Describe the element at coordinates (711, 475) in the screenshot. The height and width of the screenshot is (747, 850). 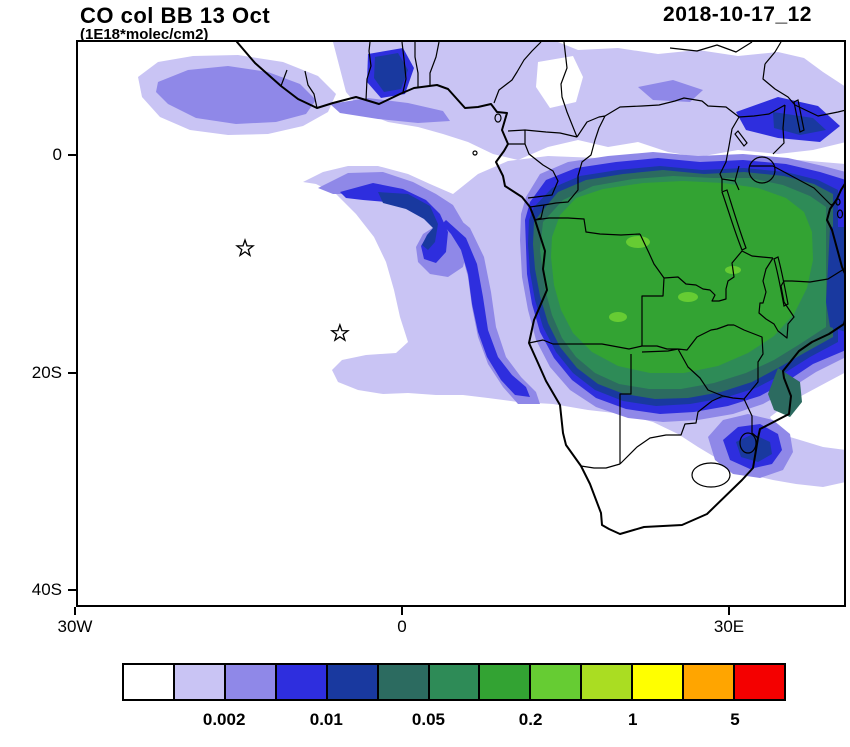
I see `lesotho-border` at that location.